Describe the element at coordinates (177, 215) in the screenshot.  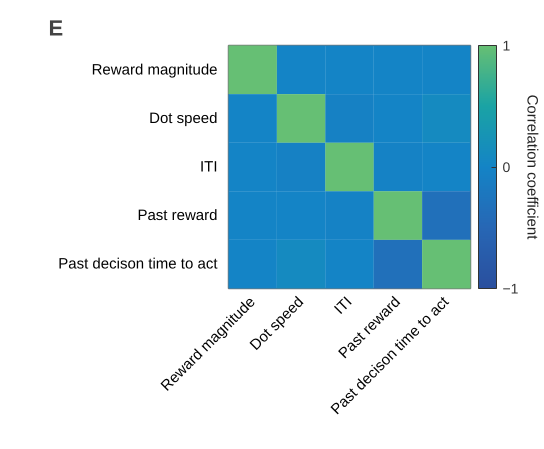
I see `y-tick-label: Past reward` at that location.